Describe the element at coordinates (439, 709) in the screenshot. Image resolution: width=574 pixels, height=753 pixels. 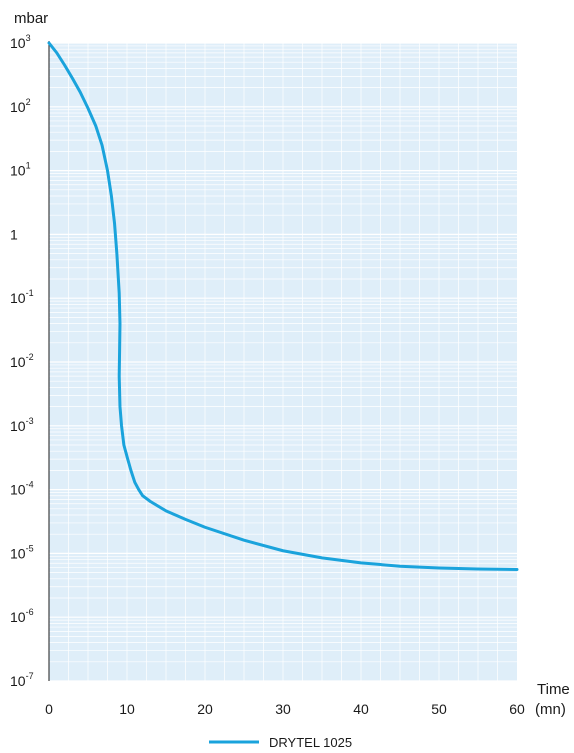
I see `x-tick-label: 50` at that location.